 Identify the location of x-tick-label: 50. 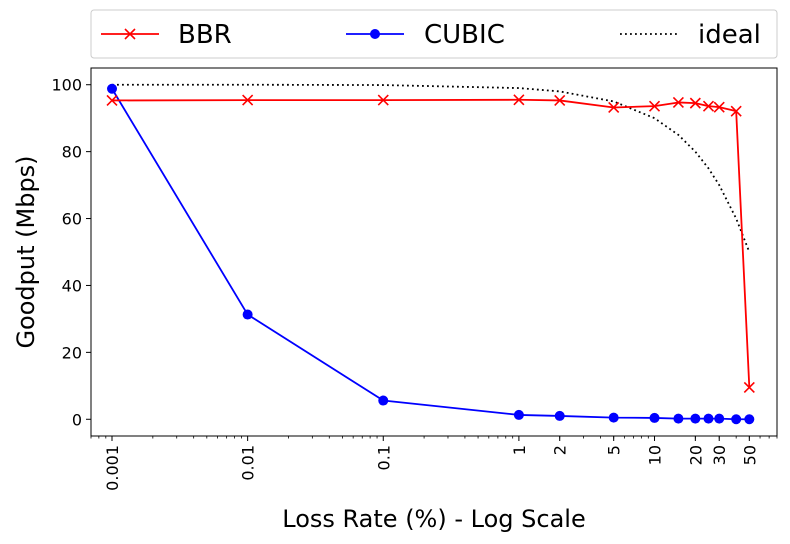
(749, 455).